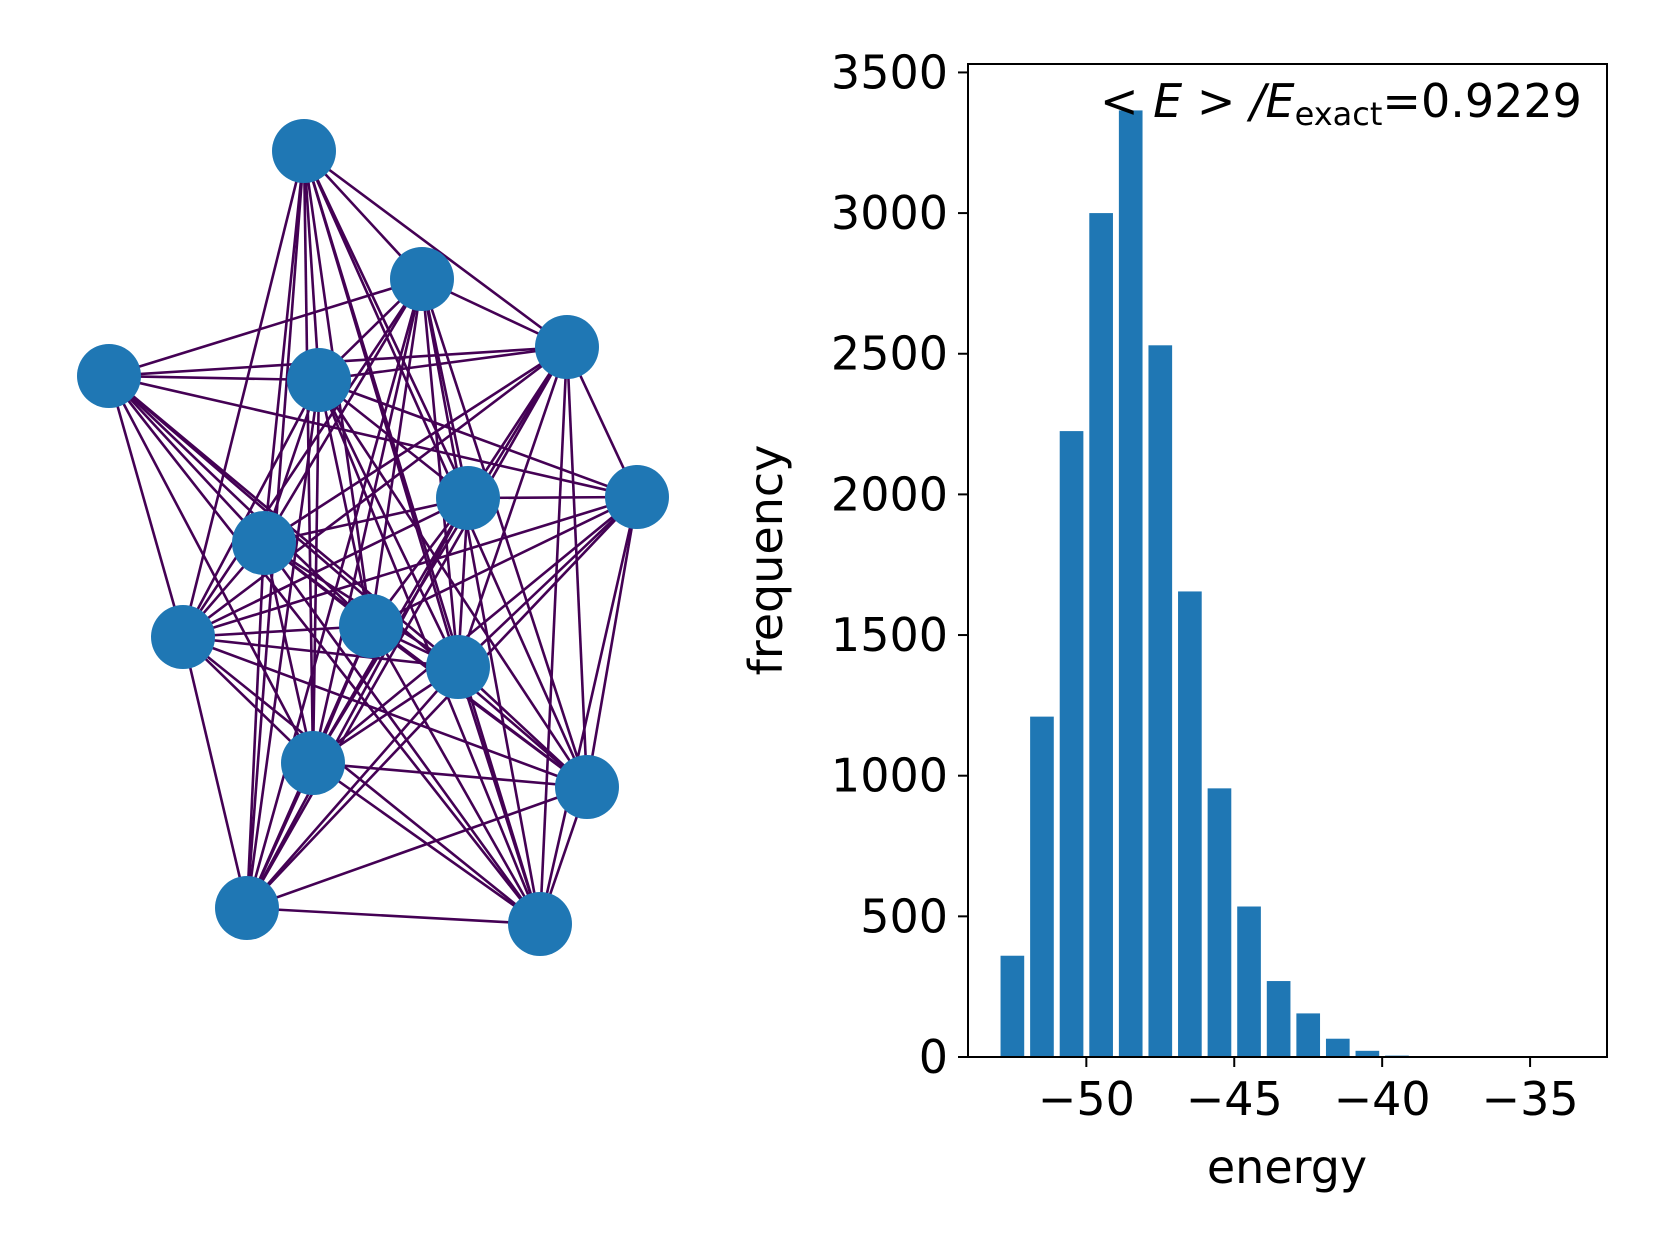  I want to click on y-tick-label: 1000, so click(889, 776).